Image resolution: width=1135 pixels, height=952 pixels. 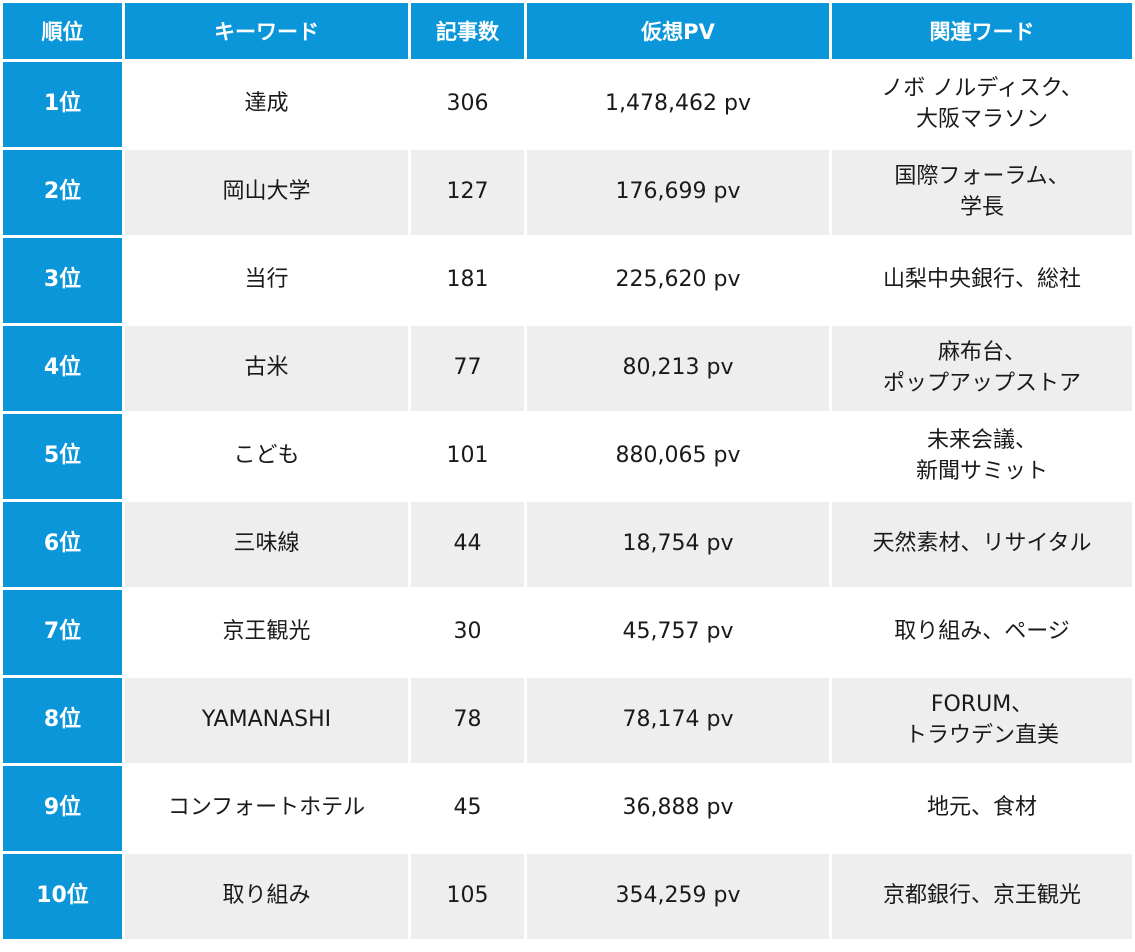 I want to click on articles-cell: 77, so click(x=467, y=368).